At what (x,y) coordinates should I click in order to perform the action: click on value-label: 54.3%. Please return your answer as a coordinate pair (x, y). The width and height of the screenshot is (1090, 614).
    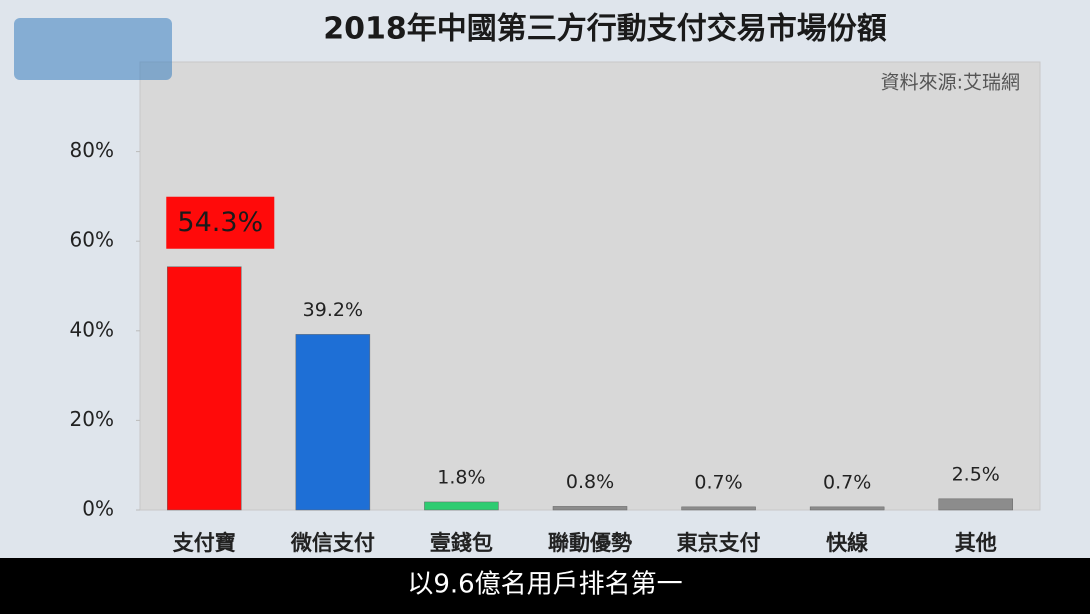
    Looking at the image, I should click on (220, 222).